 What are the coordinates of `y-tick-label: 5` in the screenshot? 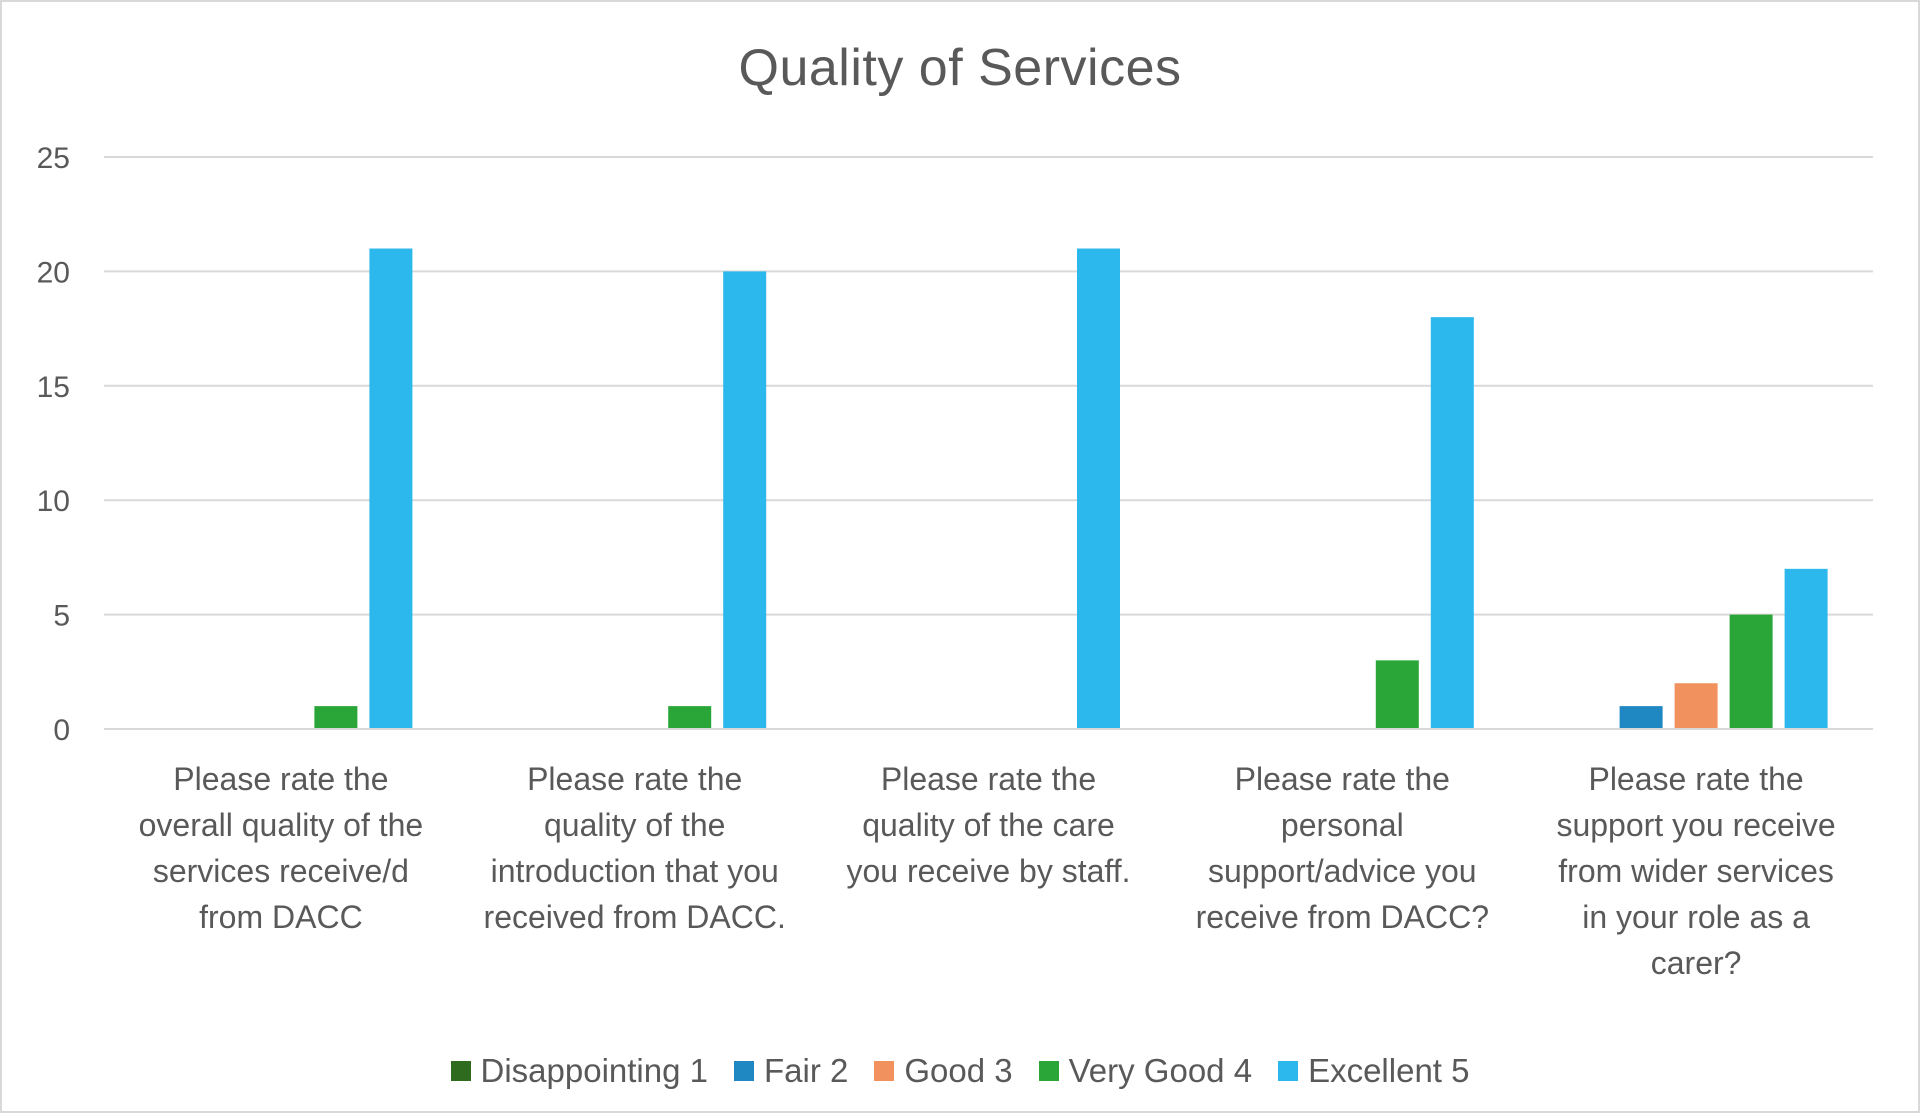 It's located at (61, 616).